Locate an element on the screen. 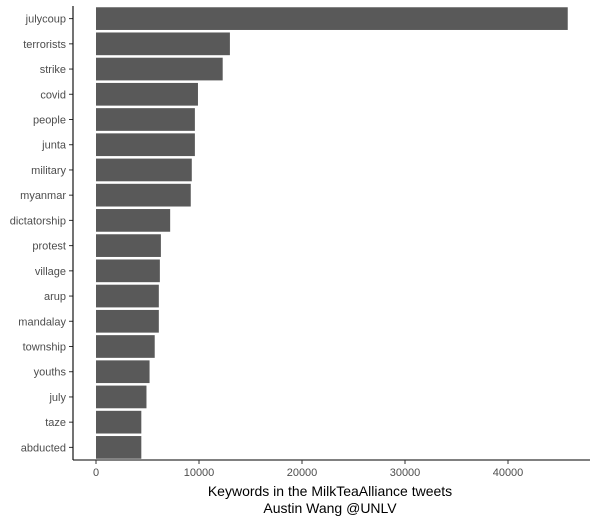 Image resolution: width=600 pixels, height=520 pixels. y-tick-label-terrorists: terrorists is located at coordinates (44, 45).